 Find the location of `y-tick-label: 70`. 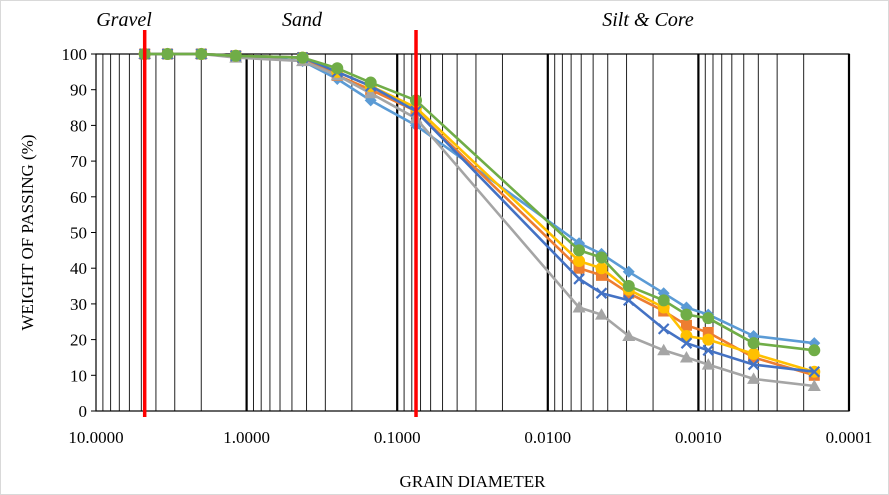

y-tick-label: 70 is located at coordinates (78, 161).